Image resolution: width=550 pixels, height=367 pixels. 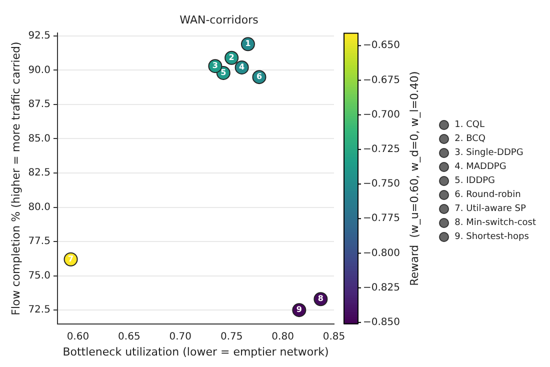 I want to click on color-bar-label: −0.825, so click(x=381, y=288).